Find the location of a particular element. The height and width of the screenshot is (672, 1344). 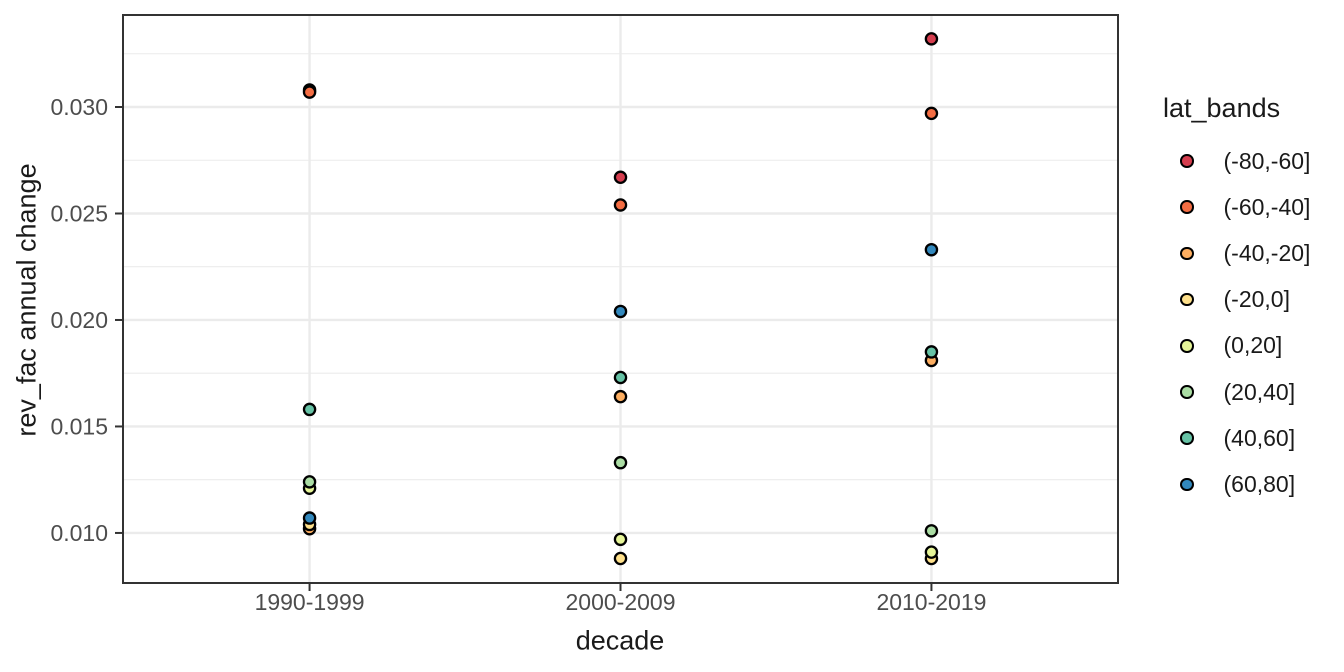

legend-label: (20,40] is located at coordinates (1259, 391).